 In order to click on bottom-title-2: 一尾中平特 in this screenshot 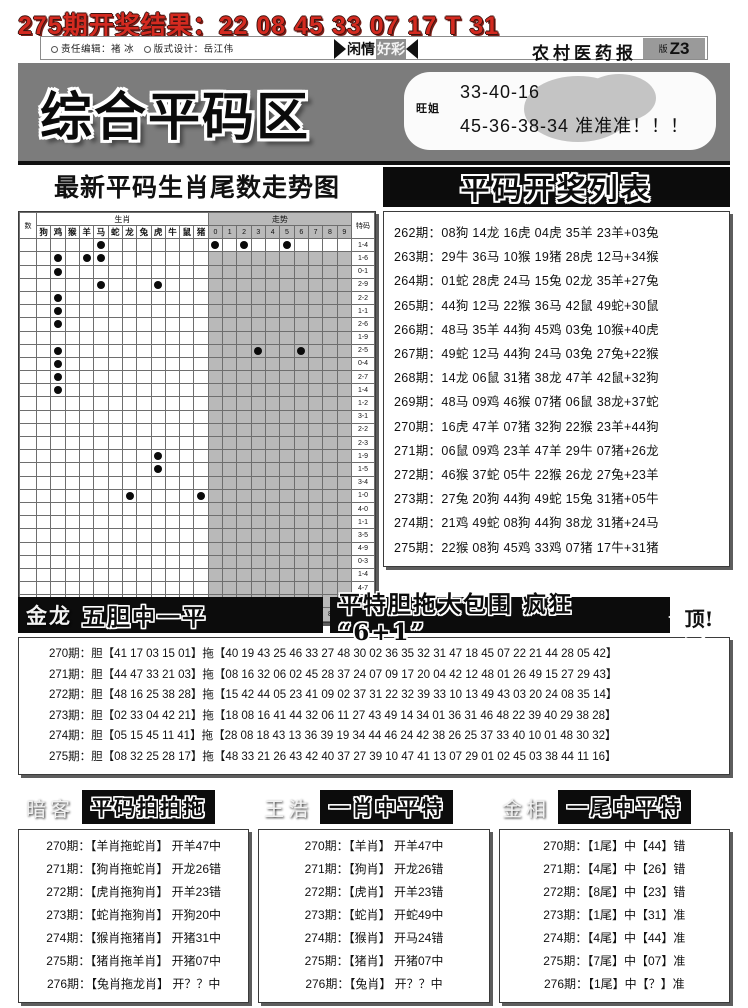, I will do `click(624, 807)`.